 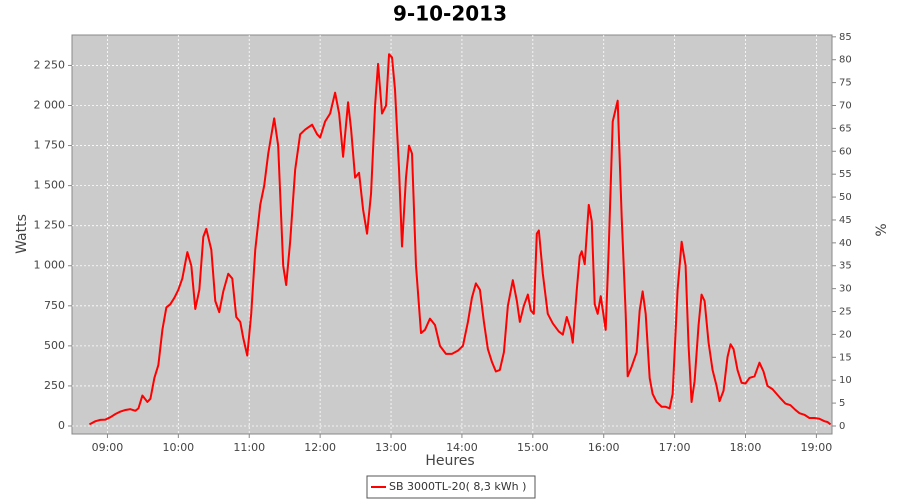 I want to click on y2-tick-label: 85, so click(x=845, y=37).